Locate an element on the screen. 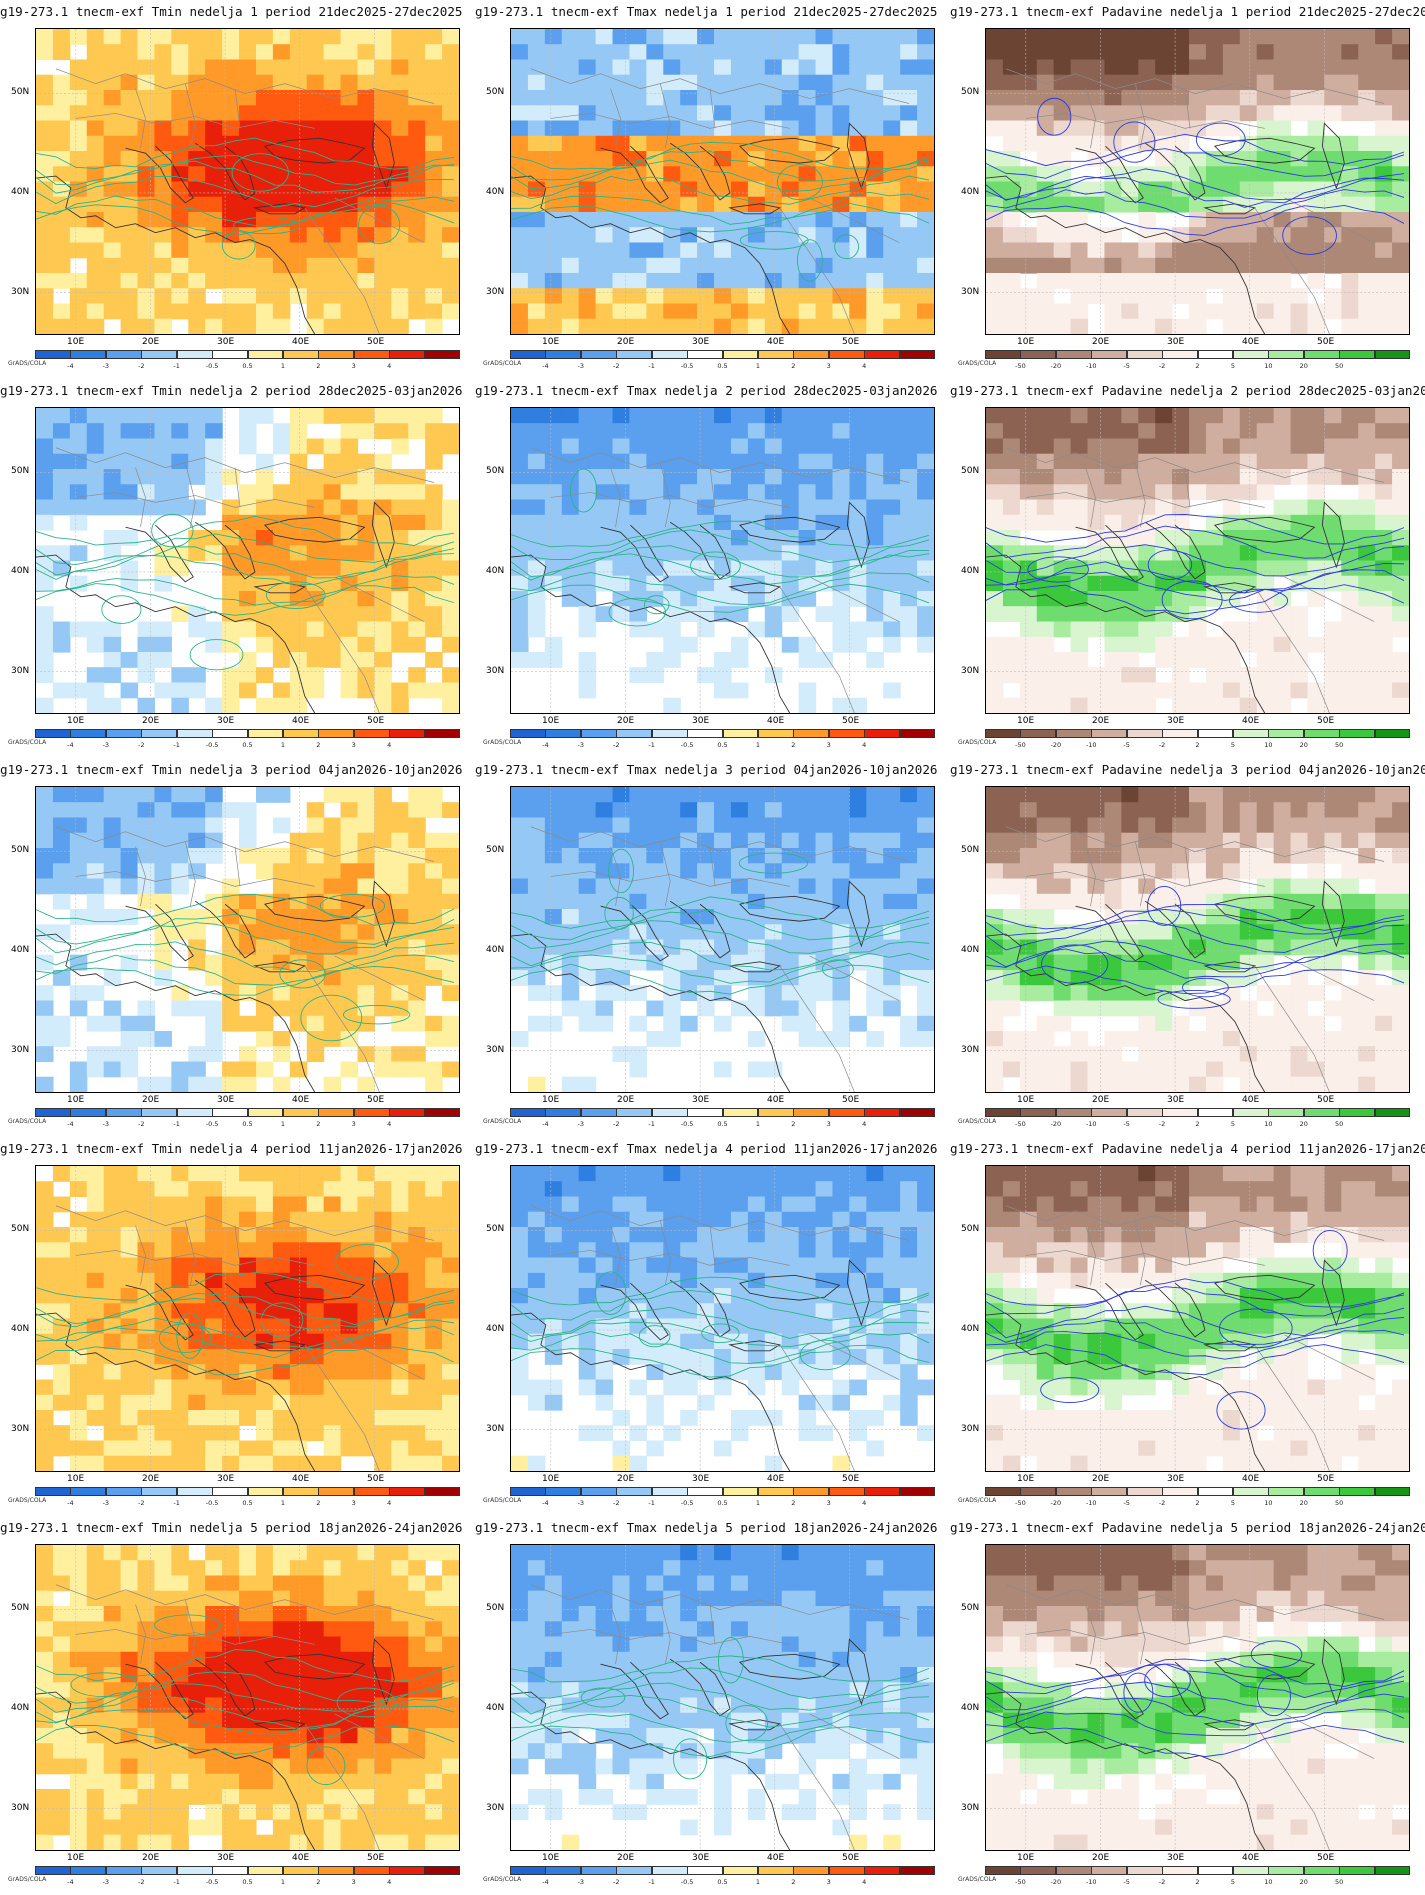  longitude-label: 10E is located at coordinates (76, 1479).